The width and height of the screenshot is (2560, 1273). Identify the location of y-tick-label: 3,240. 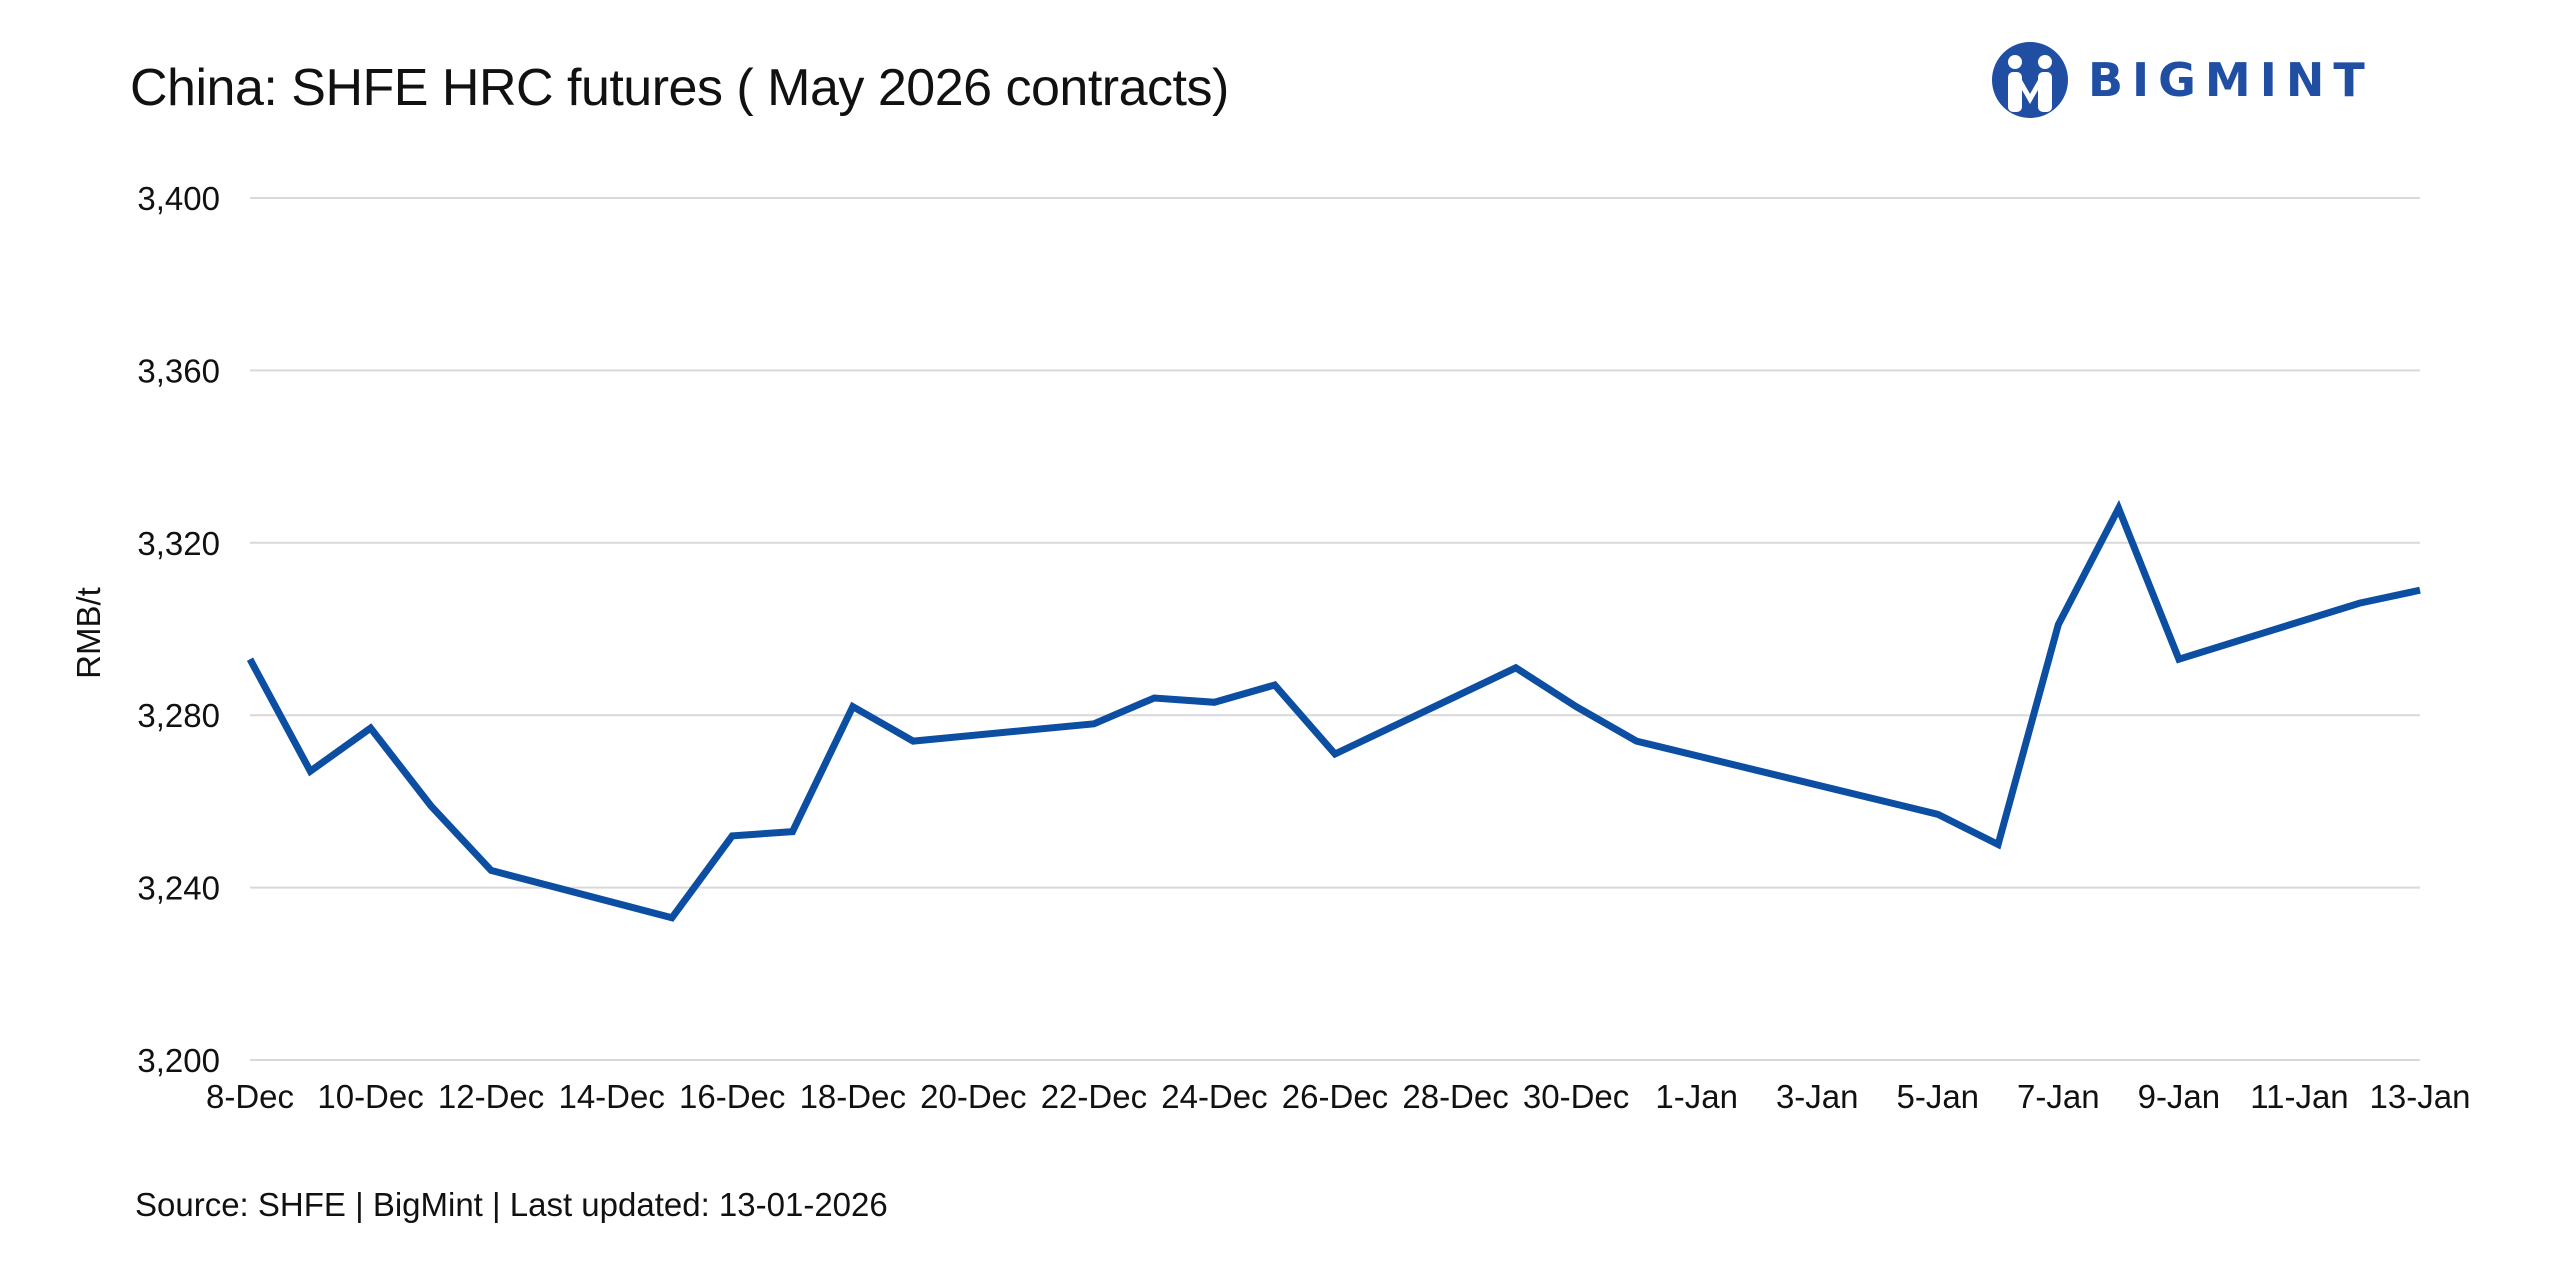
(178, 888).